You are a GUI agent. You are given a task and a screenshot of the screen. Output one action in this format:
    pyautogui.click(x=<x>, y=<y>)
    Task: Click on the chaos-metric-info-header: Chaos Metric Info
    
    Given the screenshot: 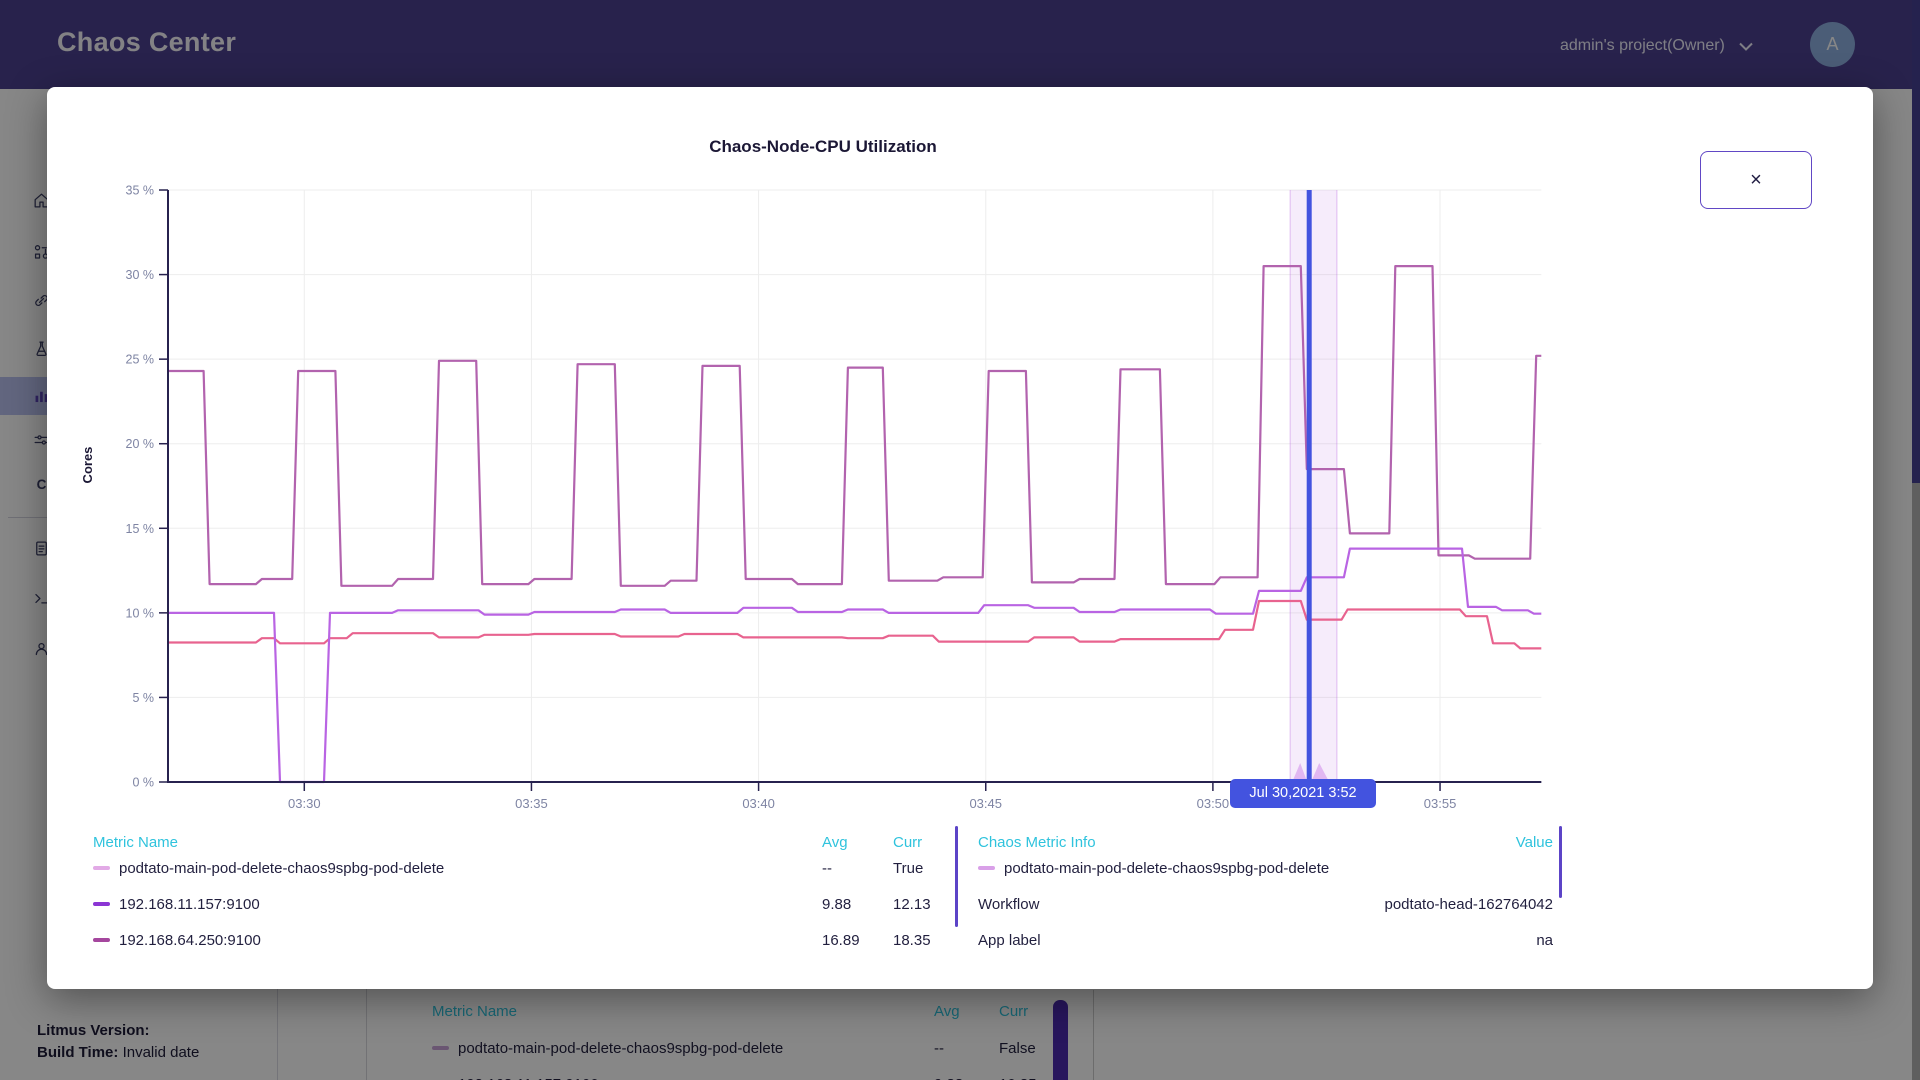 What is the action you would take?
    pyautogui.click(x=1037, y=842)
    